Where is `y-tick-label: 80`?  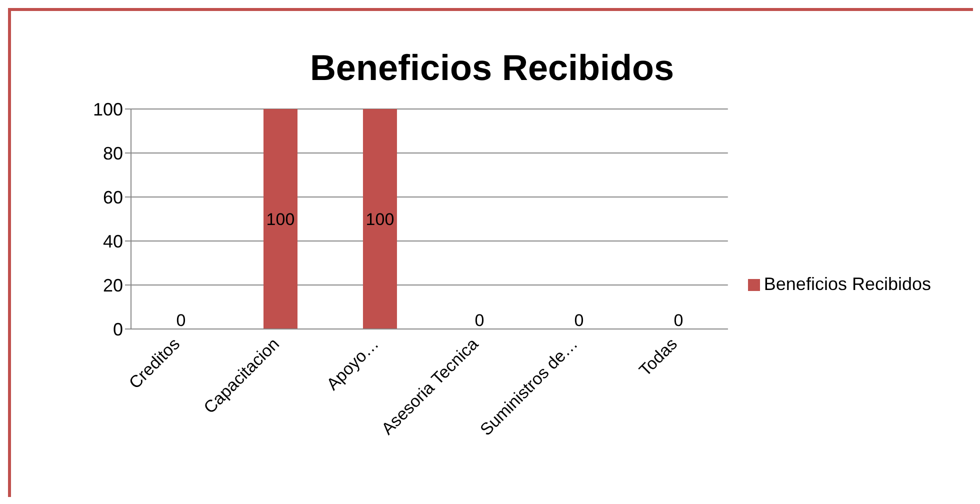
y-tick-label: 80 is located at coordinates (112, 153).